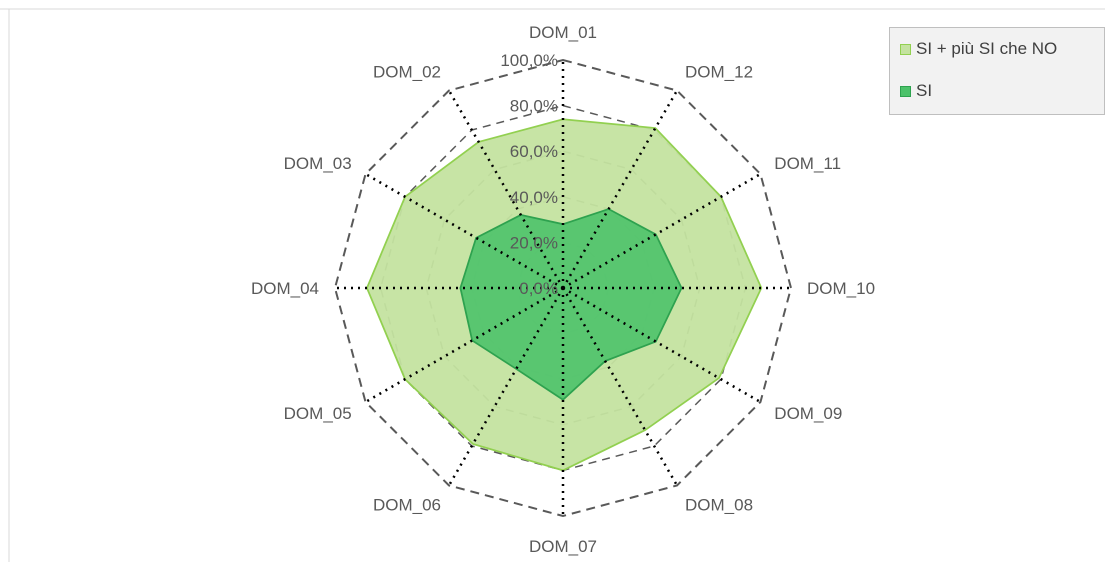 This screenshot has height=562, width=1105. I want to click on category-label-dom-05: DOM_05, so click(318, 413).